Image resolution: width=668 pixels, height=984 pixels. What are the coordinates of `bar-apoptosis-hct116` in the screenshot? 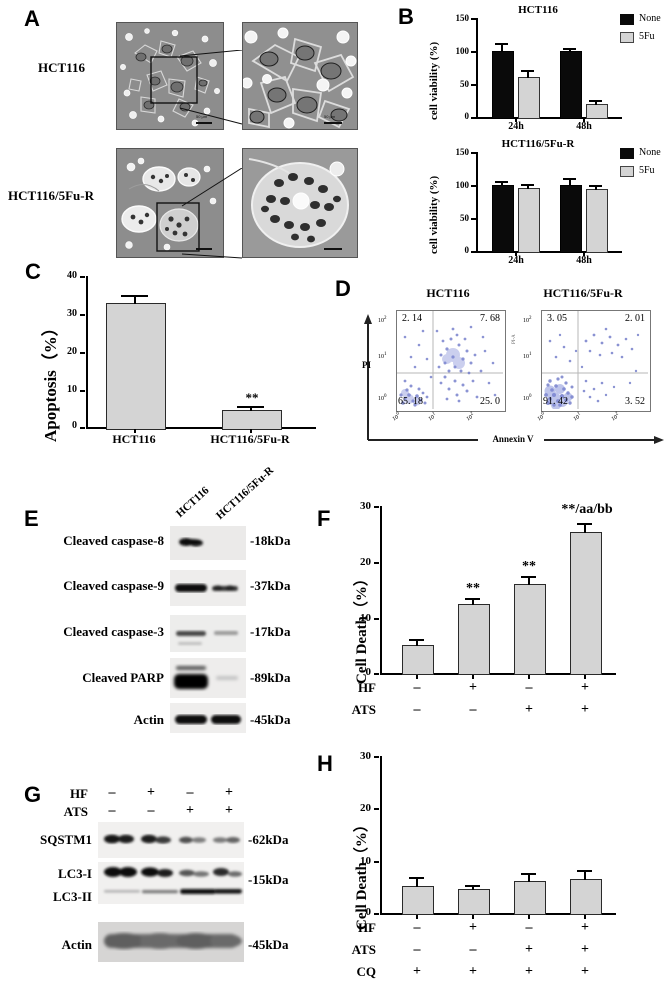 It's located at (136, 366).